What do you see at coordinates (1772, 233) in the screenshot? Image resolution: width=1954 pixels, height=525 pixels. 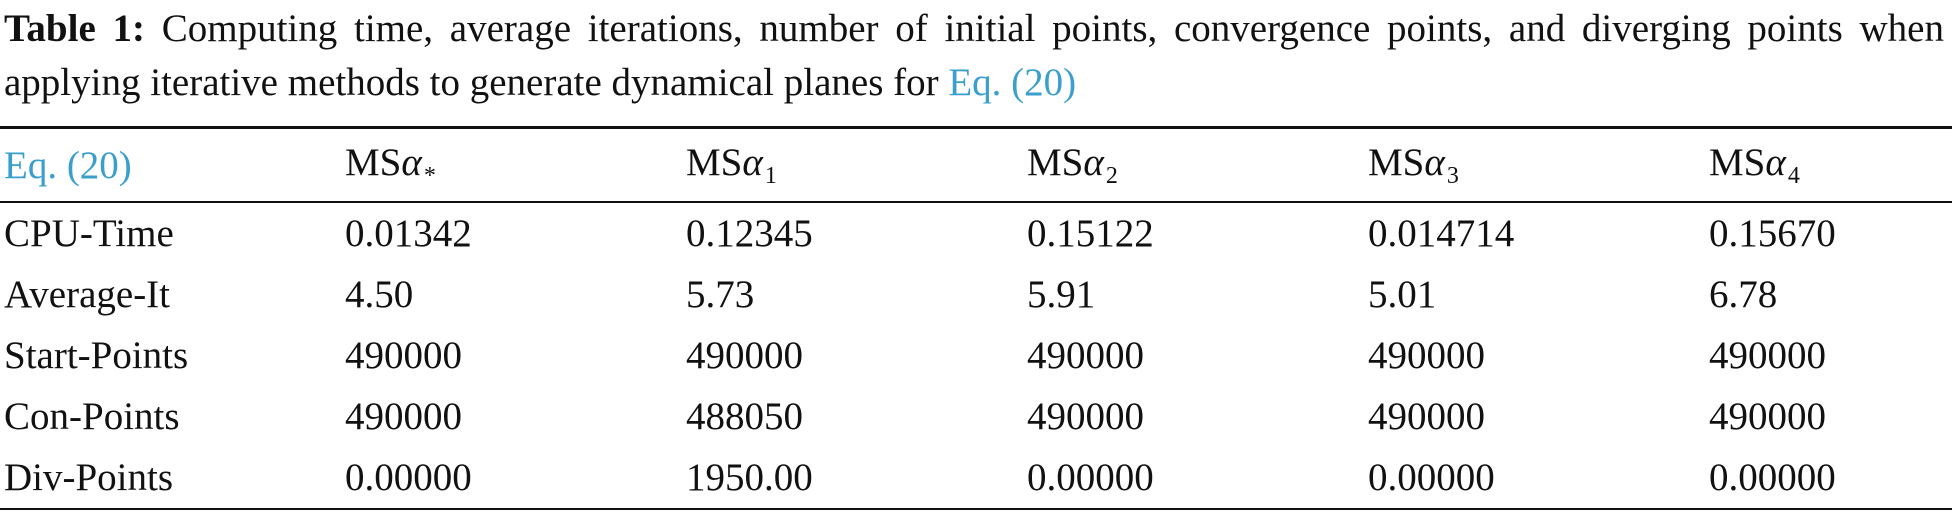 I see `table-cell: 0.15670` at bounding box center [1772, 233].